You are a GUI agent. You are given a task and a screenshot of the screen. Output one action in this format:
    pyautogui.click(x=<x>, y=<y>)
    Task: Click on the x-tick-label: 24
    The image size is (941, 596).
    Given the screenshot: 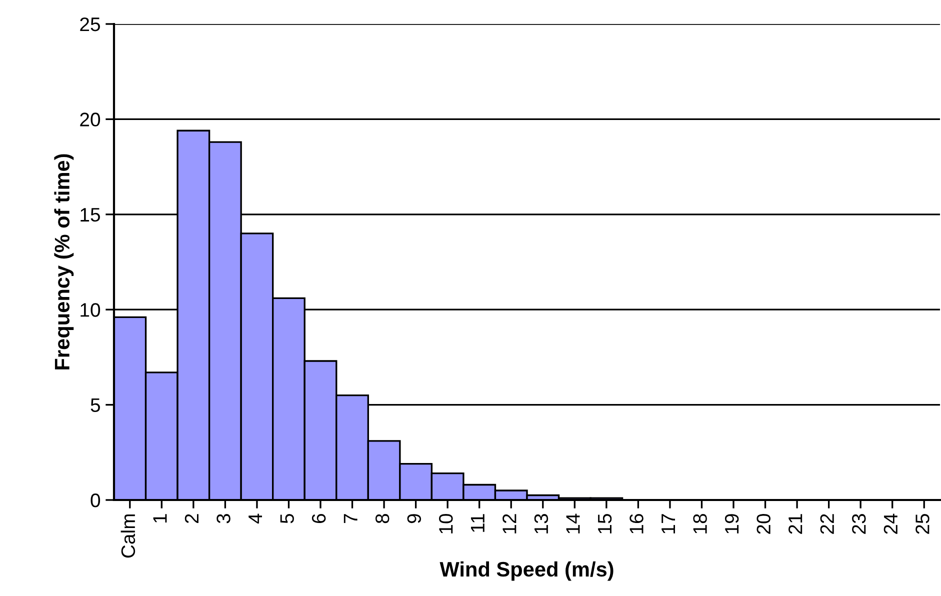 What is the action you would take?
    pyautogui.click(x=891, y=524)
    